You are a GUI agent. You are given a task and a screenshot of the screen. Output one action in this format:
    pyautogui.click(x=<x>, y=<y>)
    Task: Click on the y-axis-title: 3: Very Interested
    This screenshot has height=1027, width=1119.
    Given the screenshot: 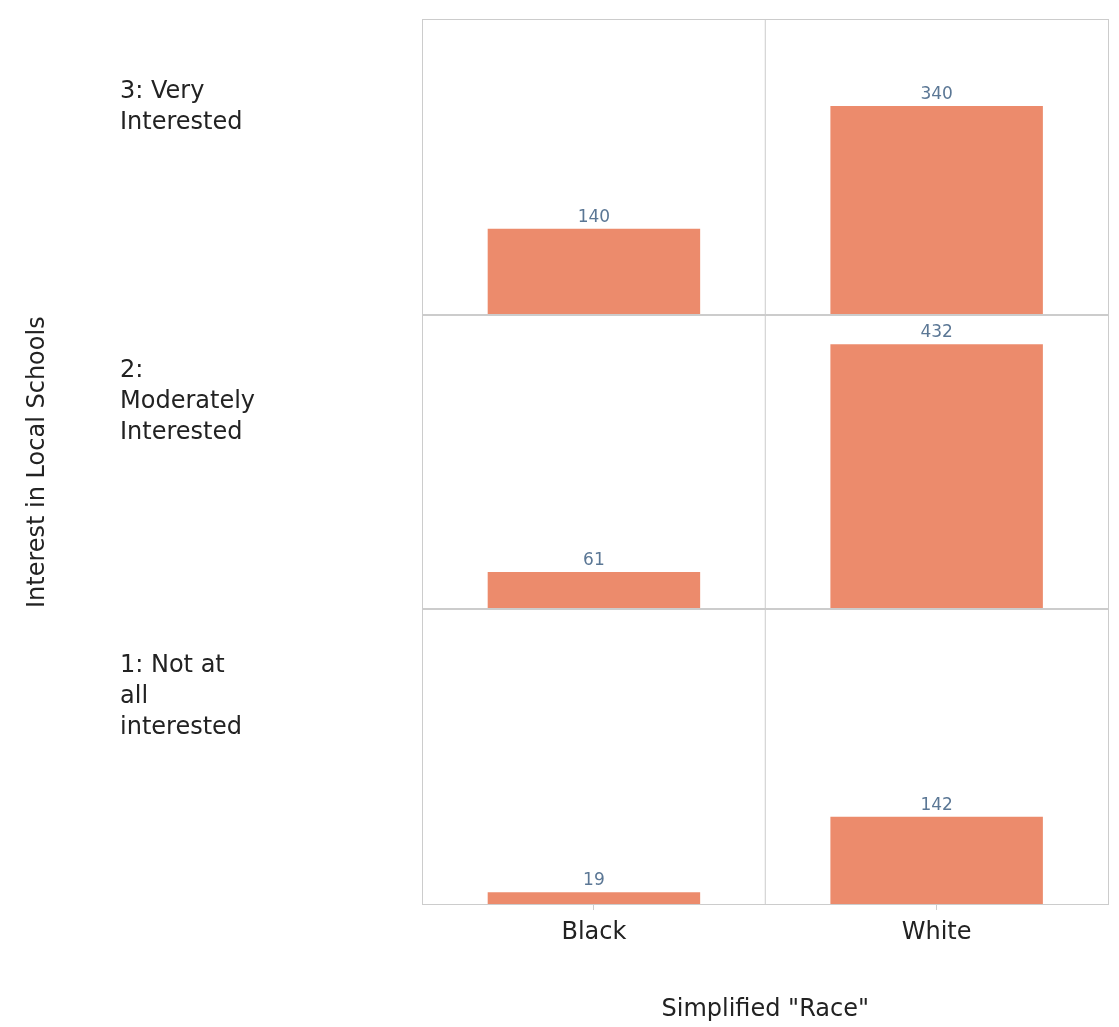 What is the action you would take?
    pyautogui.click(x=181, y=106)
    